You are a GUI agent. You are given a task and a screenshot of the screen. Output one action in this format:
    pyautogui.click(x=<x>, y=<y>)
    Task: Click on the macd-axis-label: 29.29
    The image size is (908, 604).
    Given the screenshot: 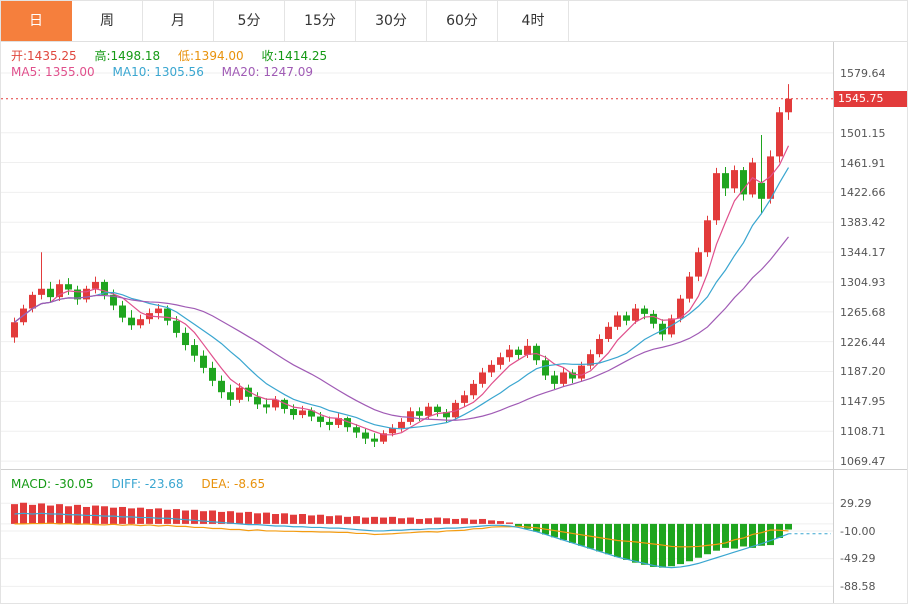 What is the action you would take?
    pyautogui.click(x=856, y=503)
    